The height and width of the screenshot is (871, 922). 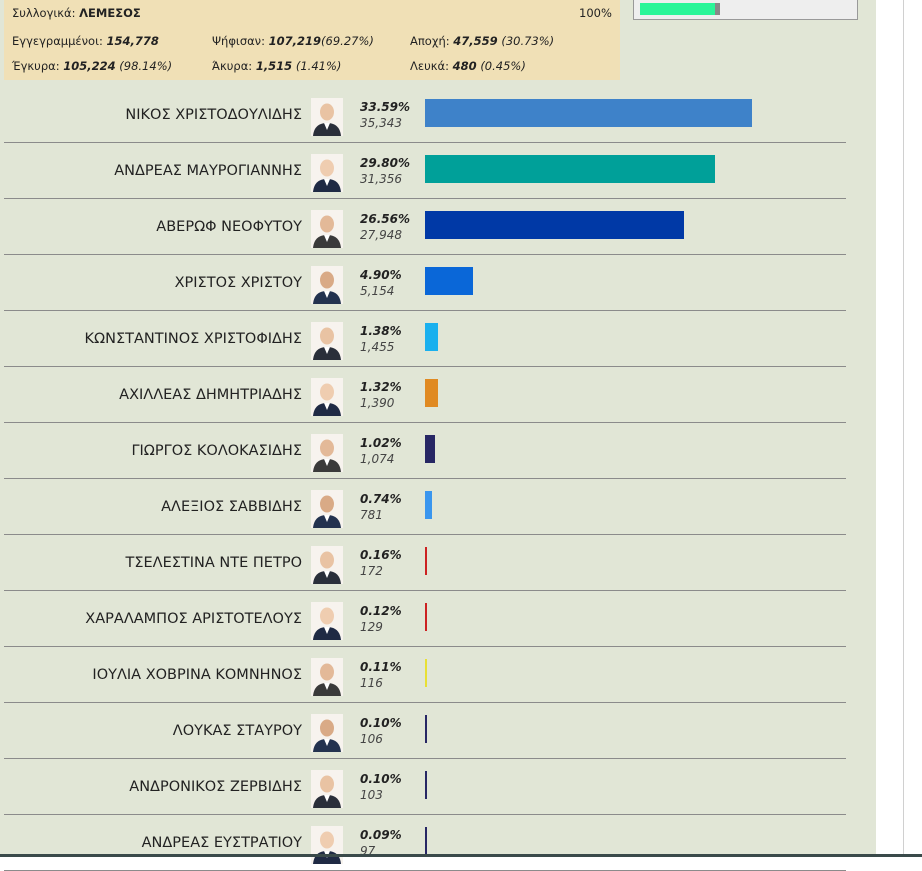 I want to click on candidate-votes: 1,074, so click(x=377, y=459).